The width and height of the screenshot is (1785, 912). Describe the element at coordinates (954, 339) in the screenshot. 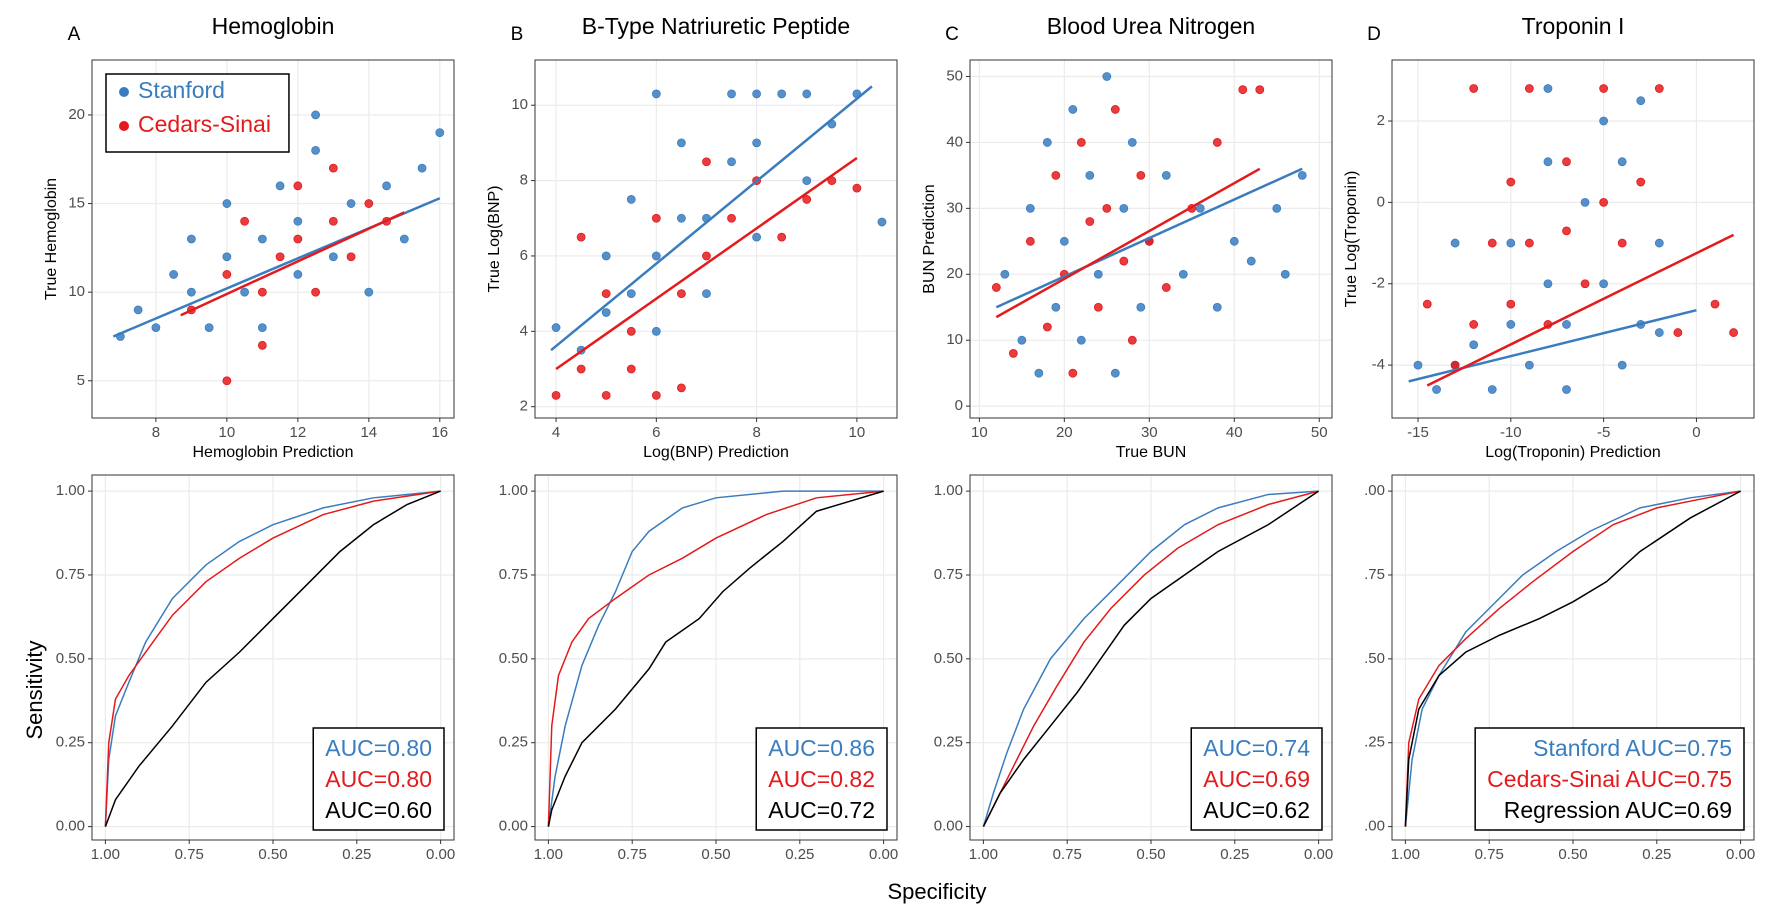

I see `y-tick-label: 10` at that location.